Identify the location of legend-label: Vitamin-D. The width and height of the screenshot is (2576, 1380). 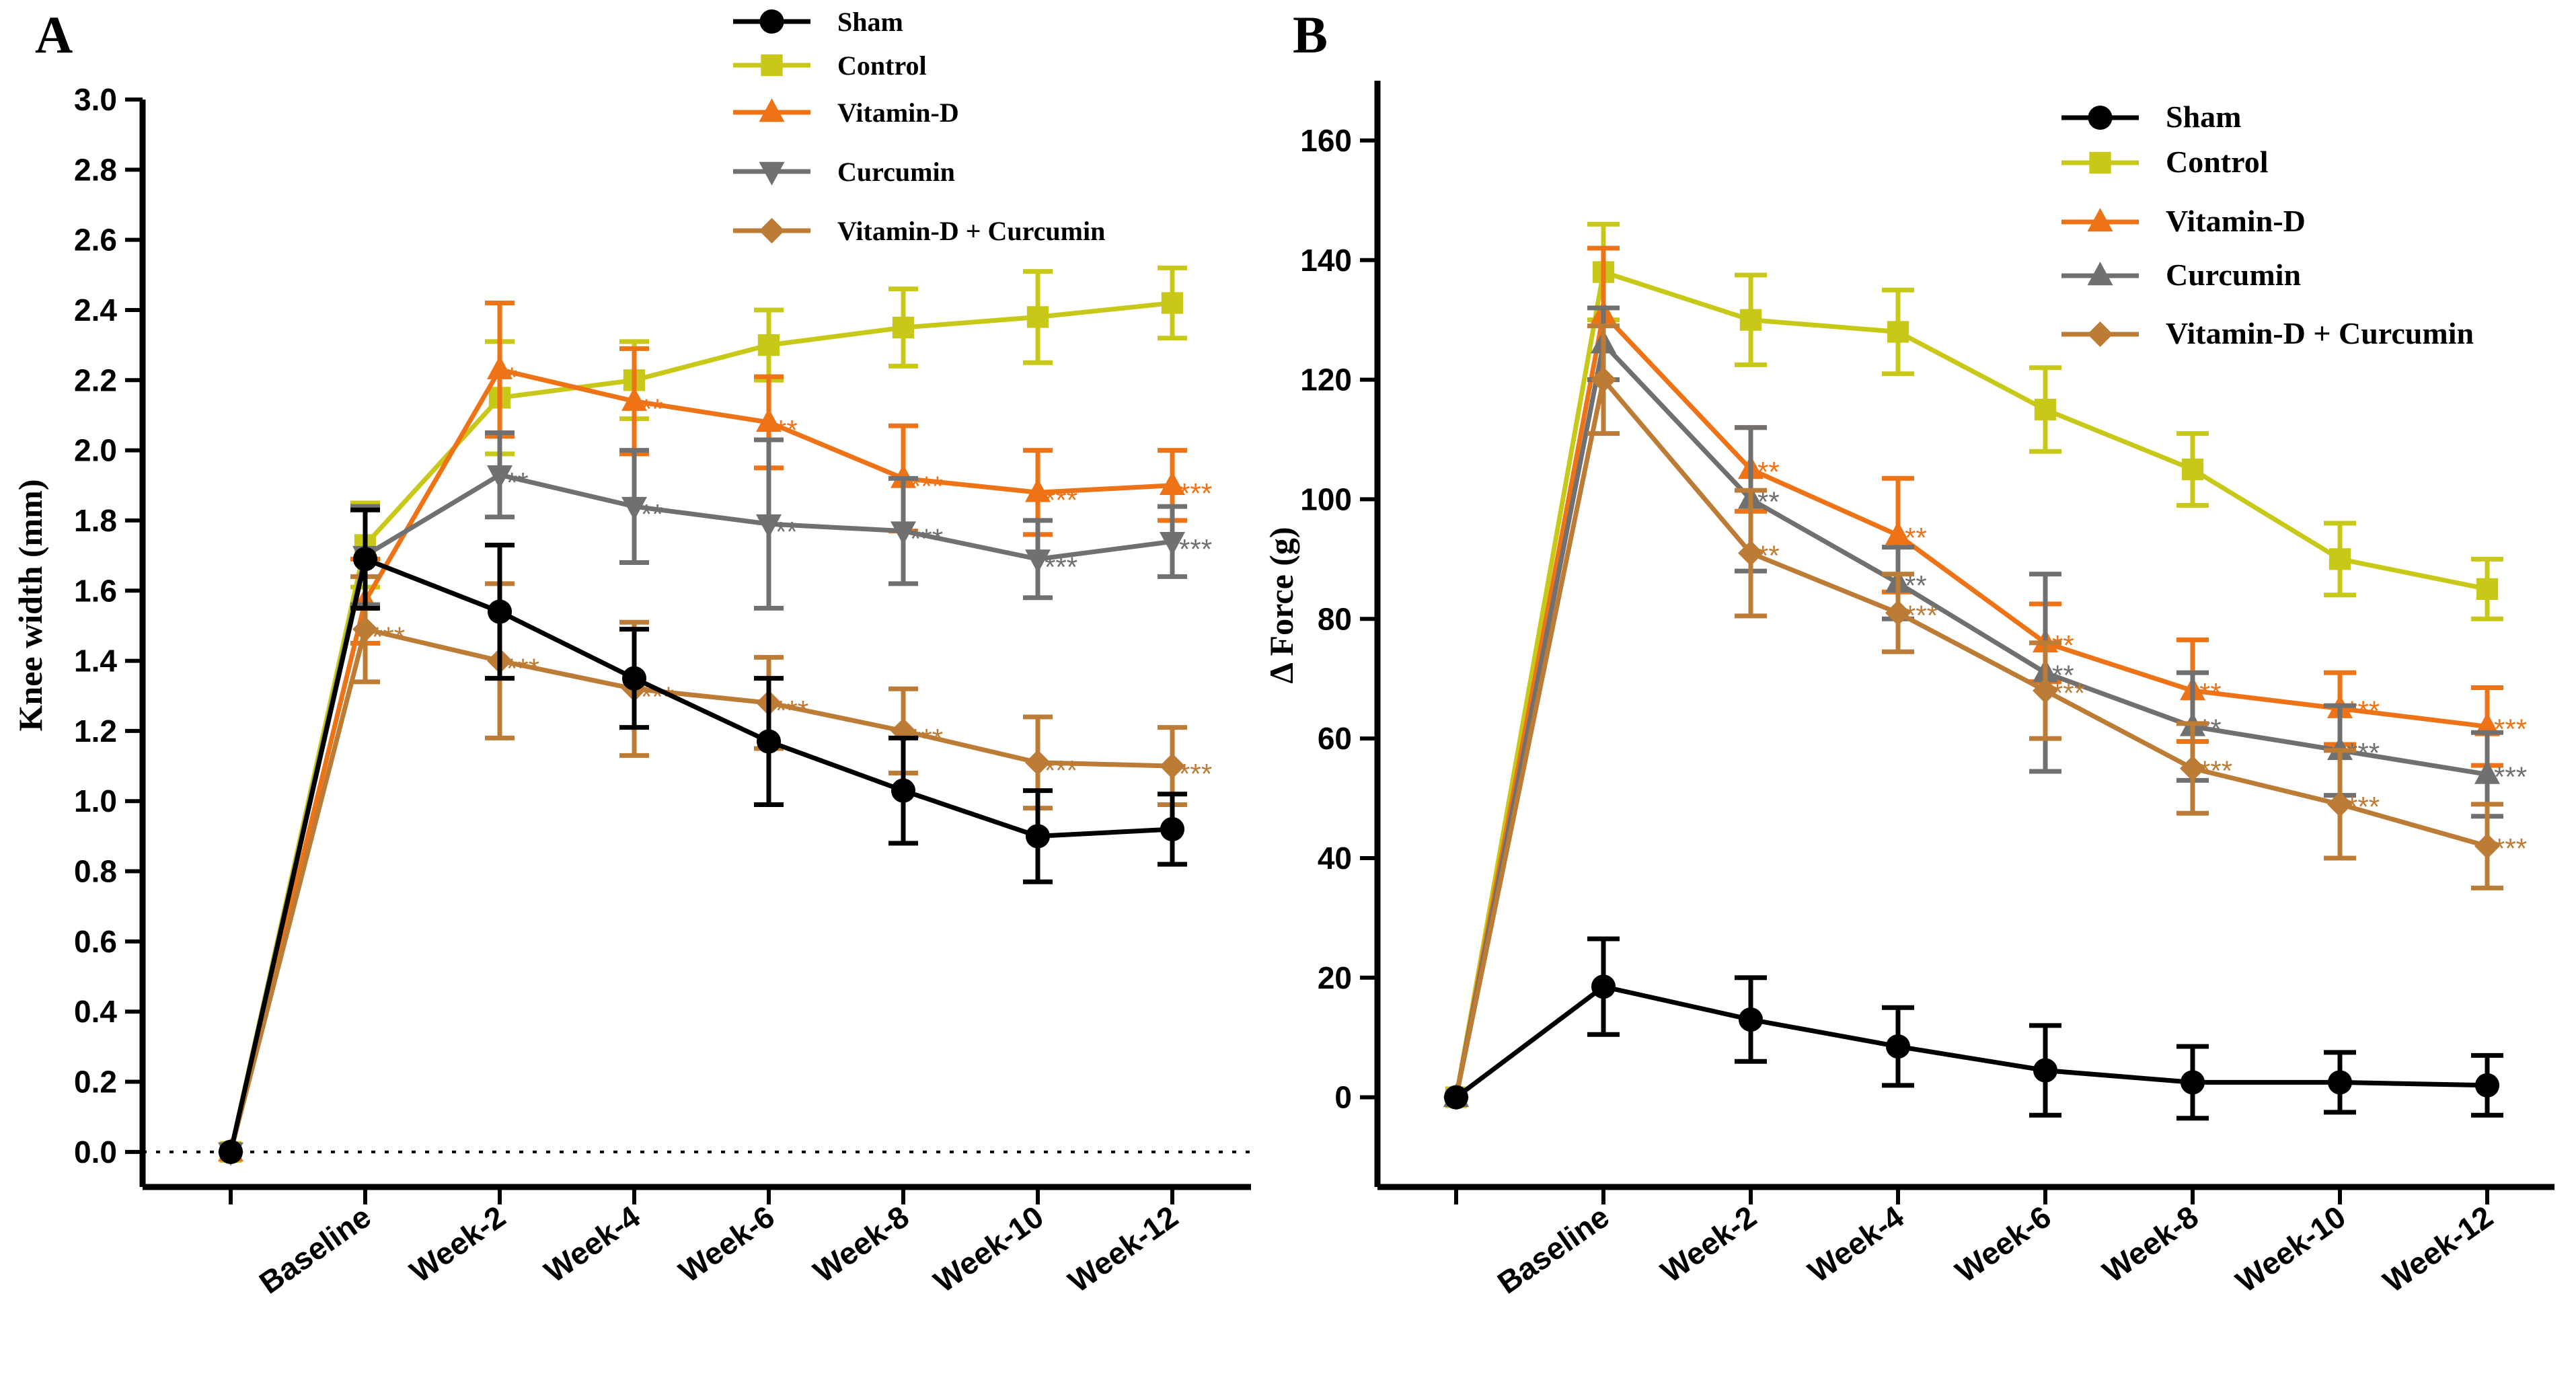
(2236, 221).